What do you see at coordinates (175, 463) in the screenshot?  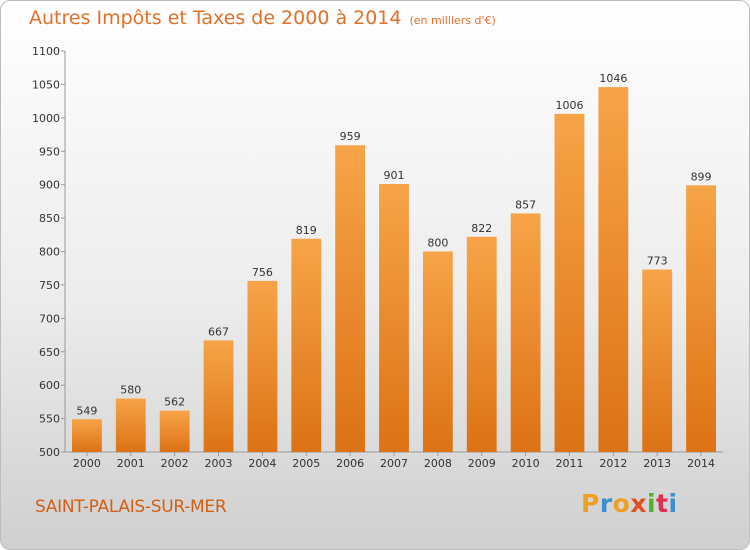 I see `x-tick-label: 2002` at bounding box center [175, 463].